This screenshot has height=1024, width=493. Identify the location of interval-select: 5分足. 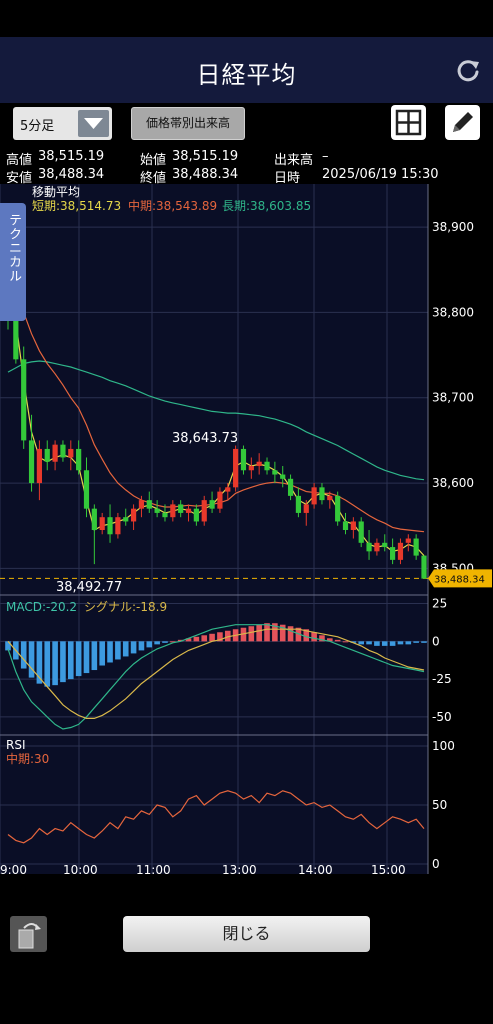
(62, 123).